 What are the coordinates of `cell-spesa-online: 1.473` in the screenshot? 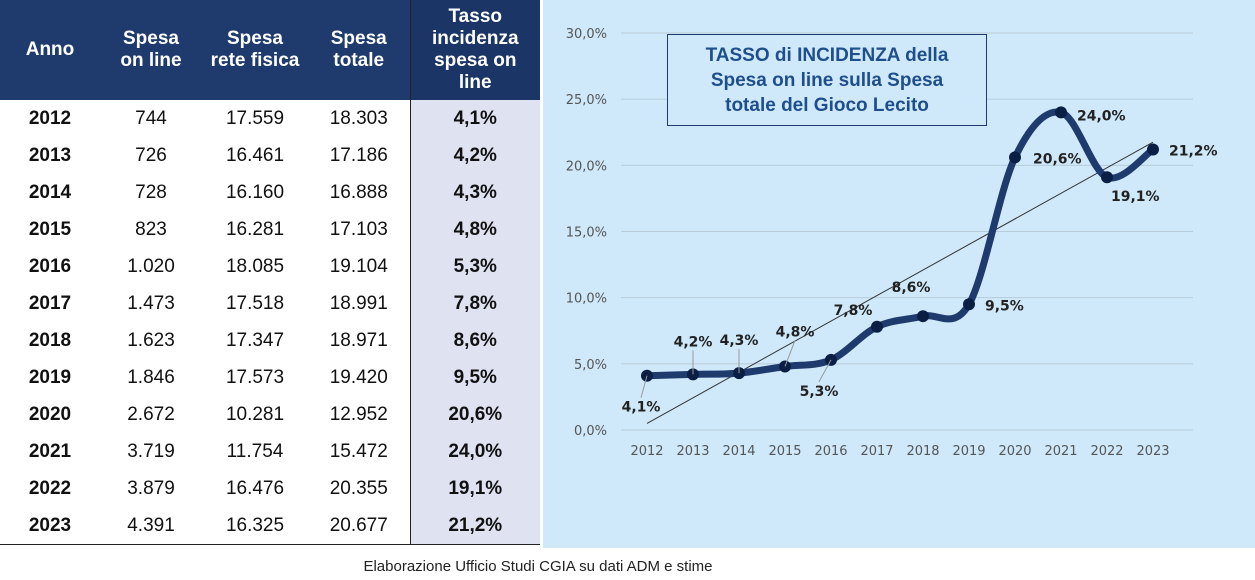 It's located at (151, 303).